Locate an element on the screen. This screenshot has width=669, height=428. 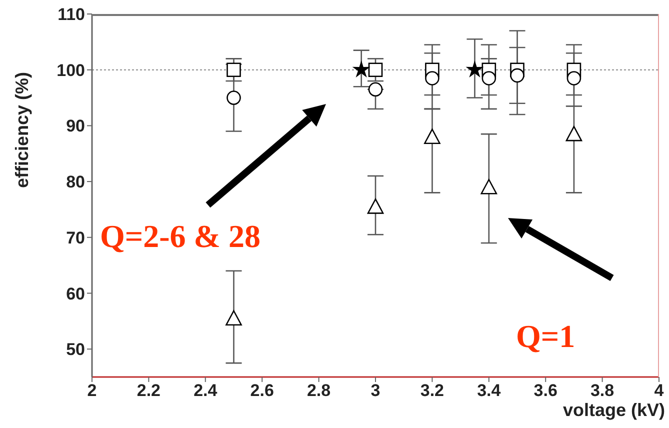
y-tick-label: 90 is located at coordinates (75, 126).